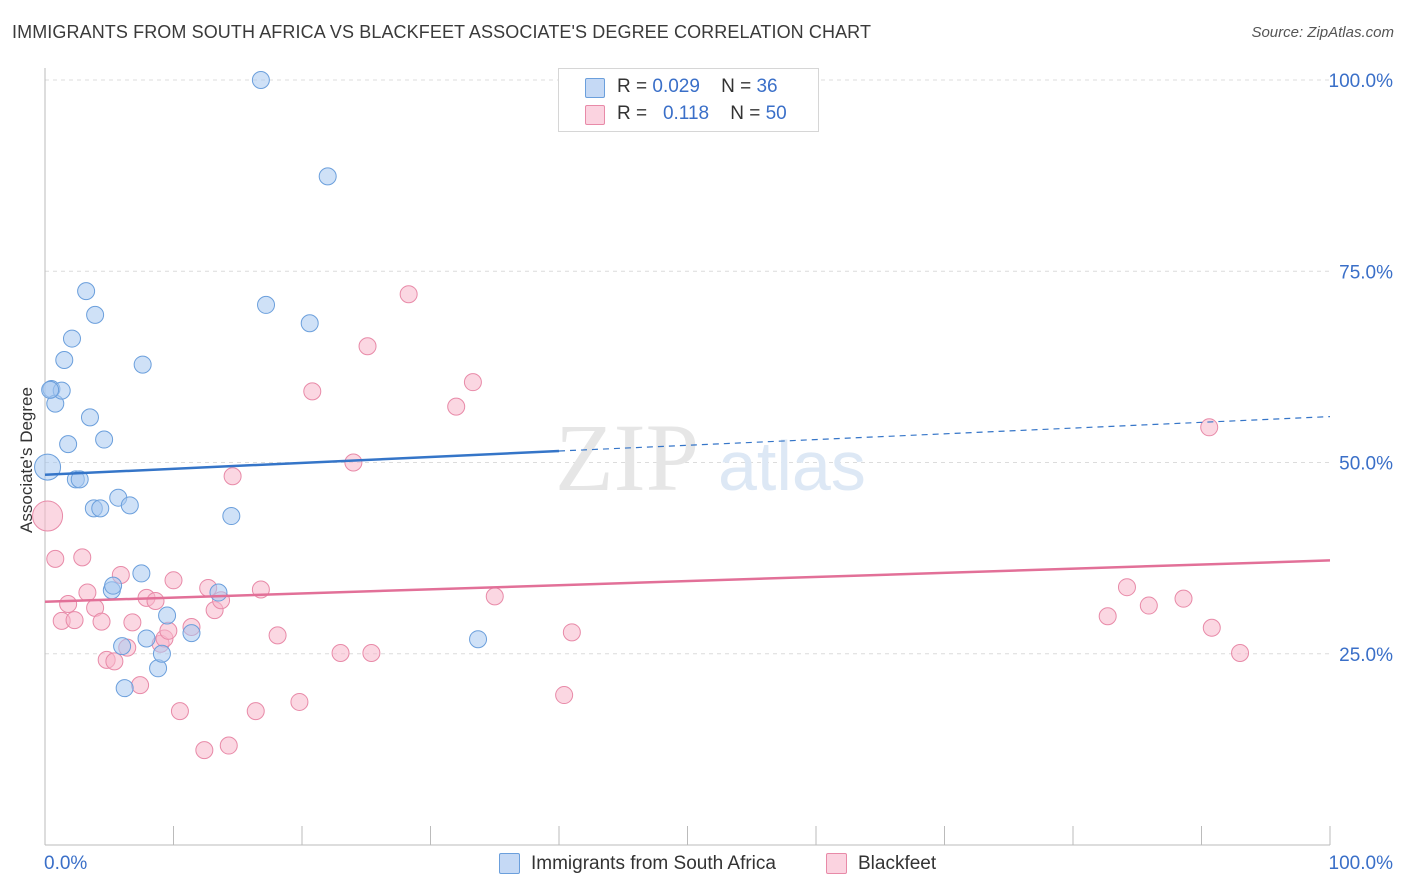 The height and width of the screenshot is (892, 1406). I want to click on y-tick-label-25: 25.0%, so click(1366, 655).